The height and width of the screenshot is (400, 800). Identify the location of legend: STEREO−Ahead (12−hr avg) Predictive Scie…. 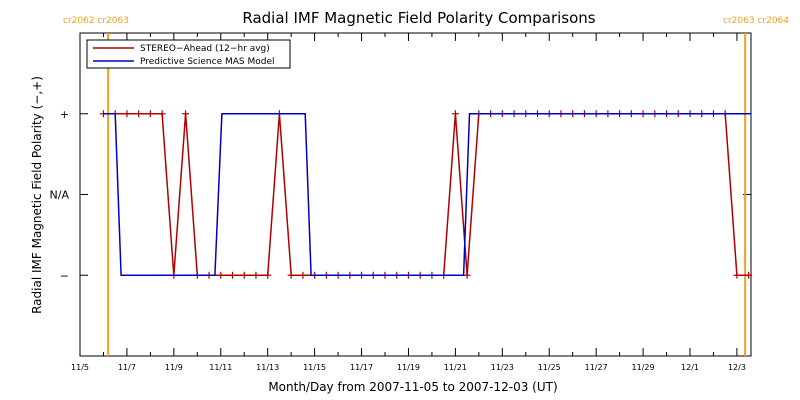
(188, 54).